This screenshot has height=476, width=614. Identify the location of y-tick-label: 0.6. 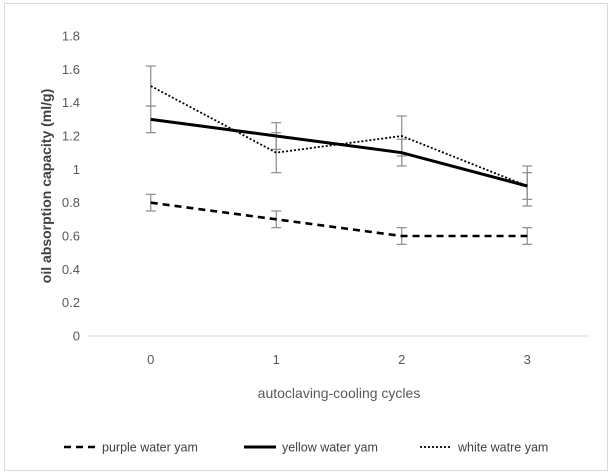
(71, 236).